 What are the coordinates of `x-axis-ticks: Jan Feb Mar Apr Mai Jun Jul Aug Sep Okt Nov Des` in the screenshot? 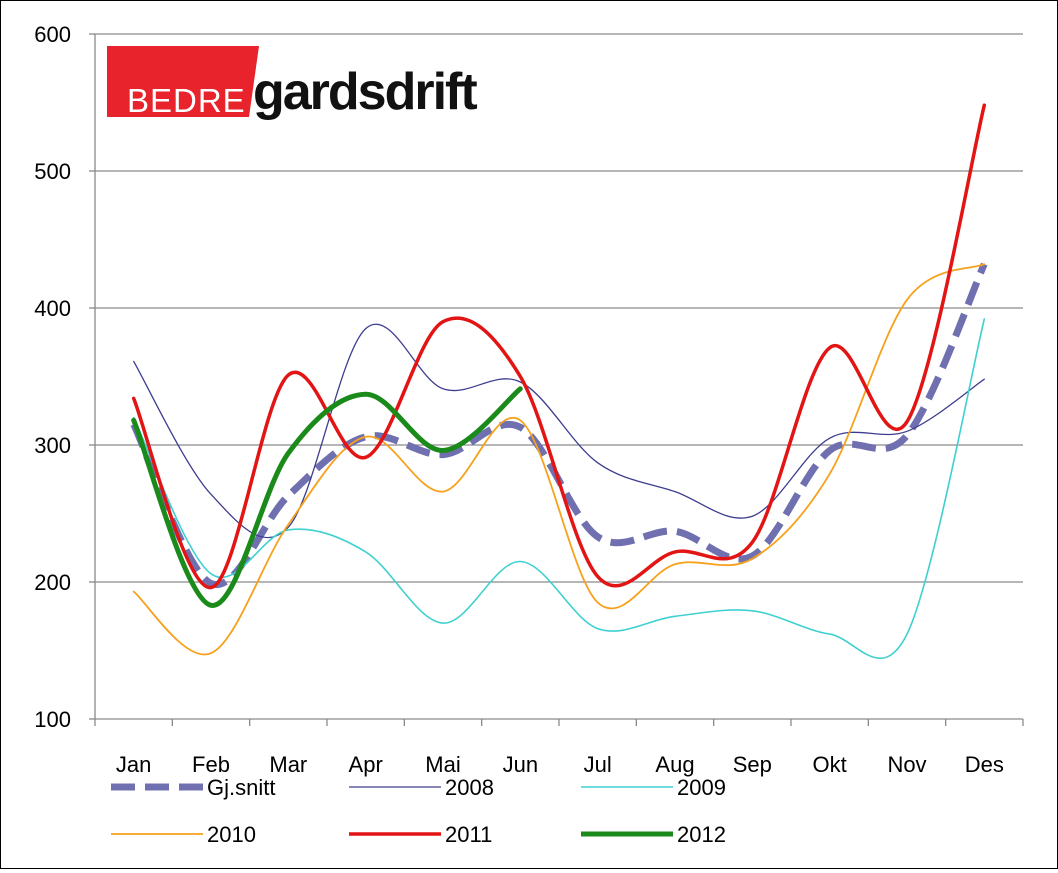 It's located at (559, 748).